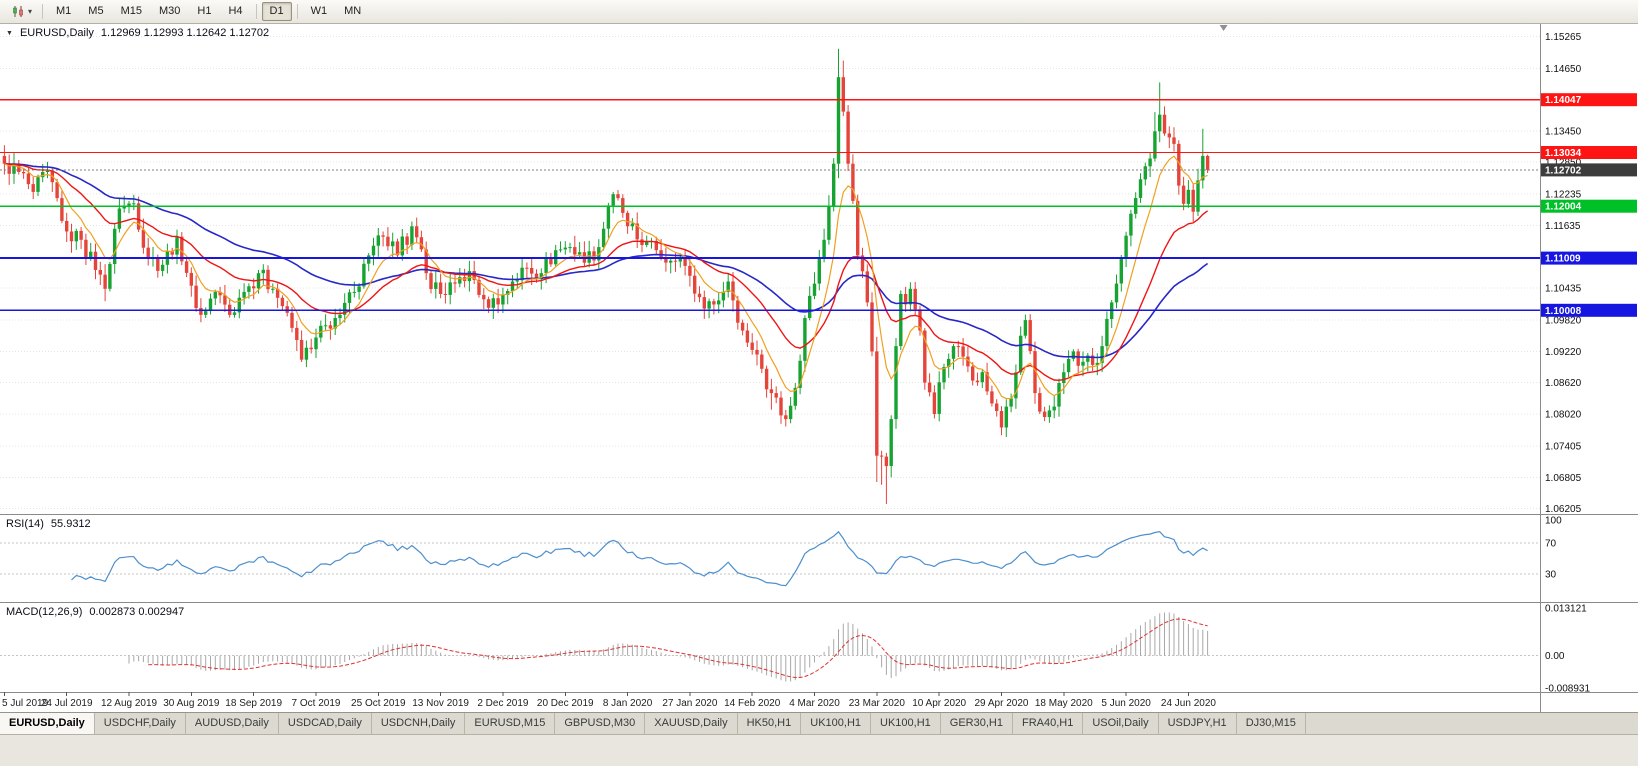 The height and width of the screenshot is (766, 1638). What do you see at coordinates (319, 11) in the screenshot?
I see `timeframe-button-w1: W1` at bounding box center [319, 11].